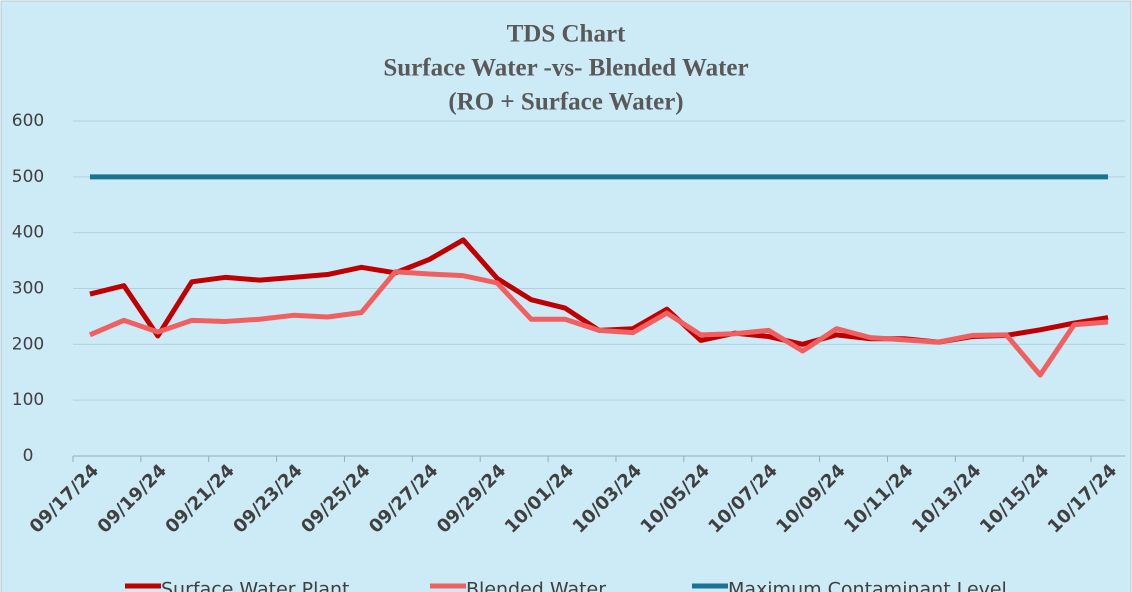  I want to click on y-tick-label: 400, so click(28, 233).